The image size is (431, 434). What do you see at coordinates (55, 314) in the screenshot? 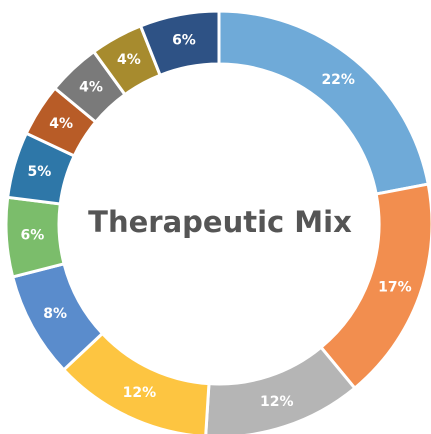
I see `data-label: 8%` at bounding box center [55, 314].